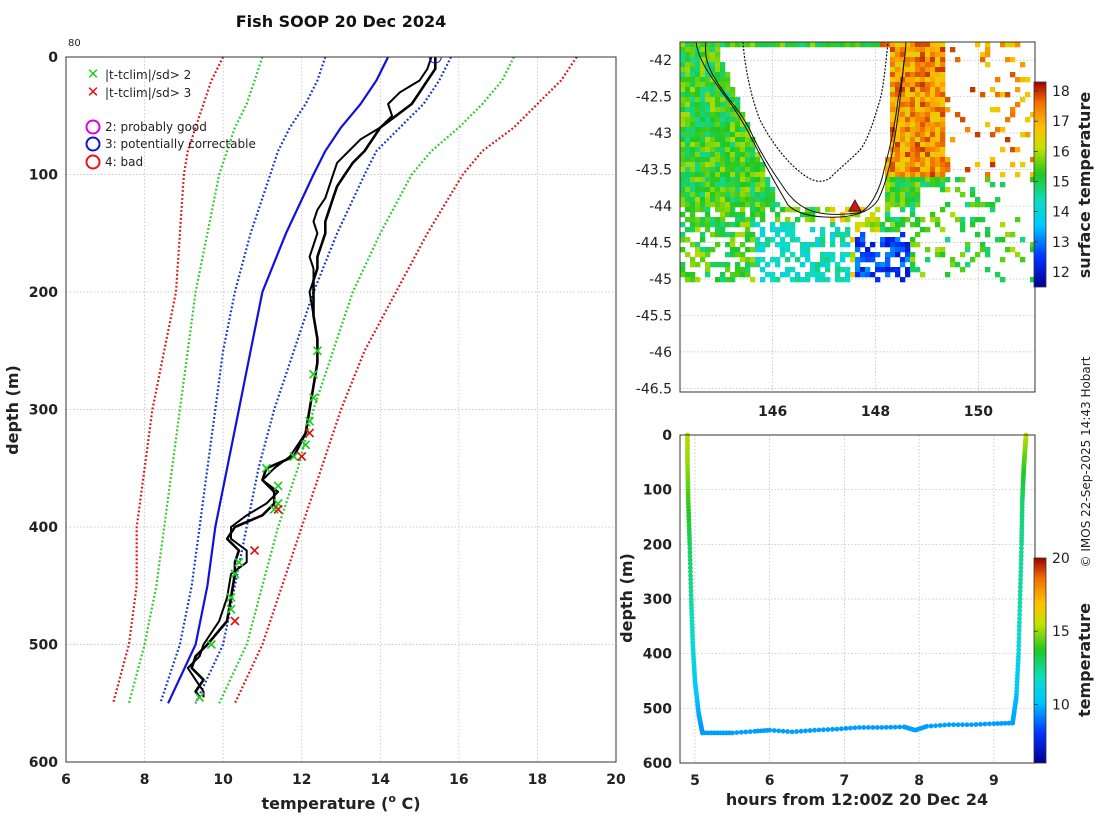 The width and height of the screenshot is (1100, 820). I want to click on colorbar-tick-label: 15, so click(1061, 632).